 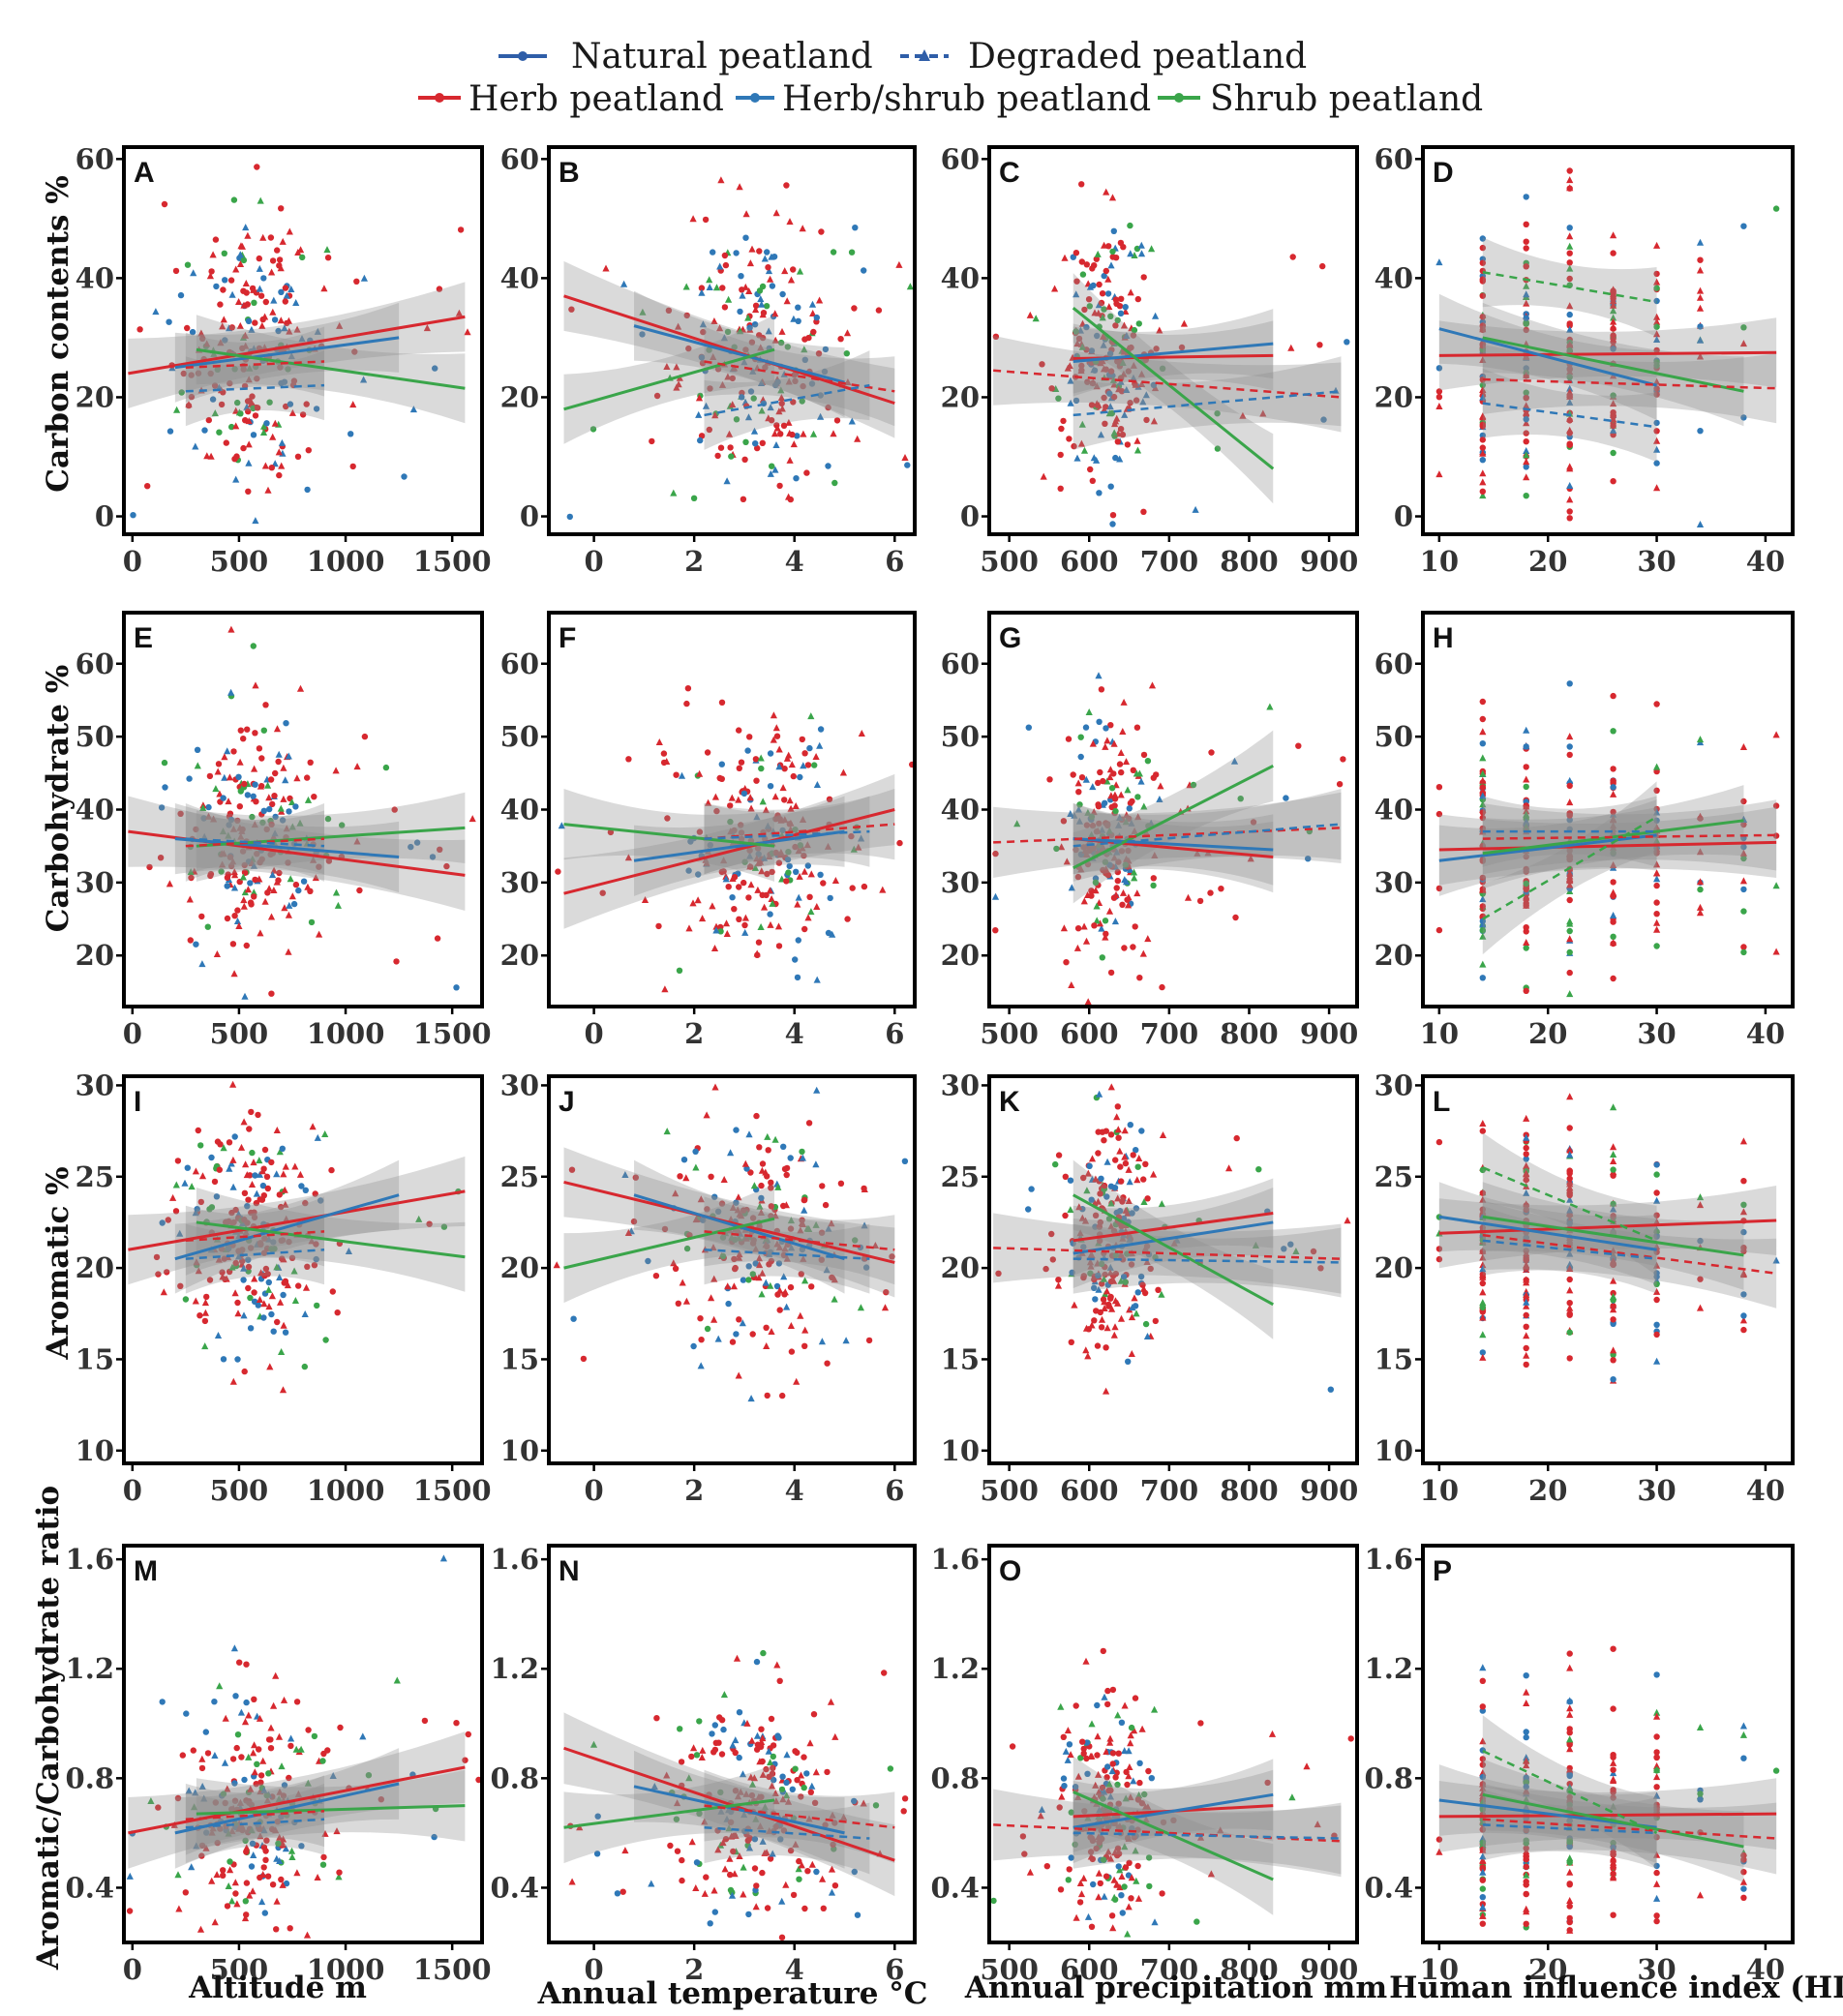 What do you see at coordinates (894, 1969) in the screenshot?
I see `x-tick-label: 6` at bounding box center [894, 1969].